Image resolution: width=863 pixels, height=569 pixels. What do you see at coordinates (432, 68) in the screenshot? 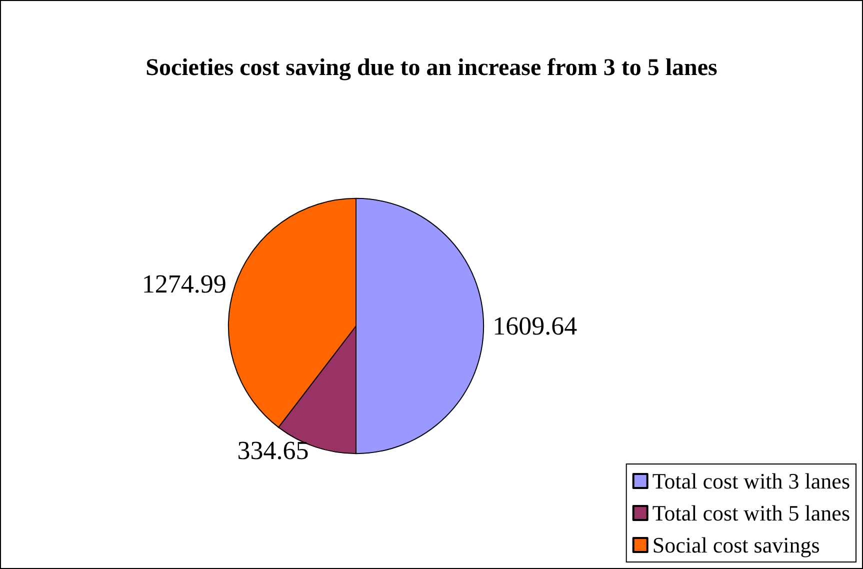
I see `chart-title: Societies cost saving due to an increase from 3 to 5 lanes` at bounding box center [432, 68].